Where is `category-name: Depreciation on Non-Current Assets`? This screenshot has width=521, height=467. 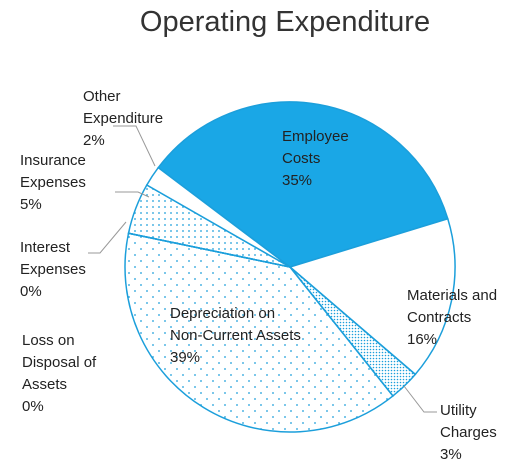
category-name: Depreciation on Non-Current Assets is located at coordinates (235, 324).